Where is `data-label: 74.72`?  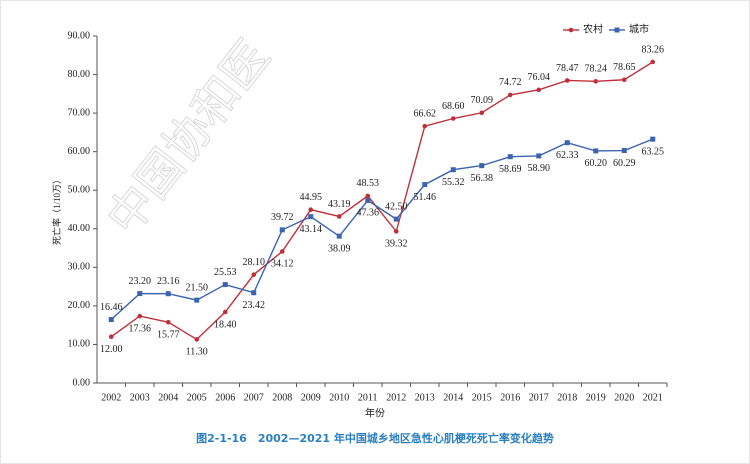 data-label: 74.72 is located at coordinates (510, 82).